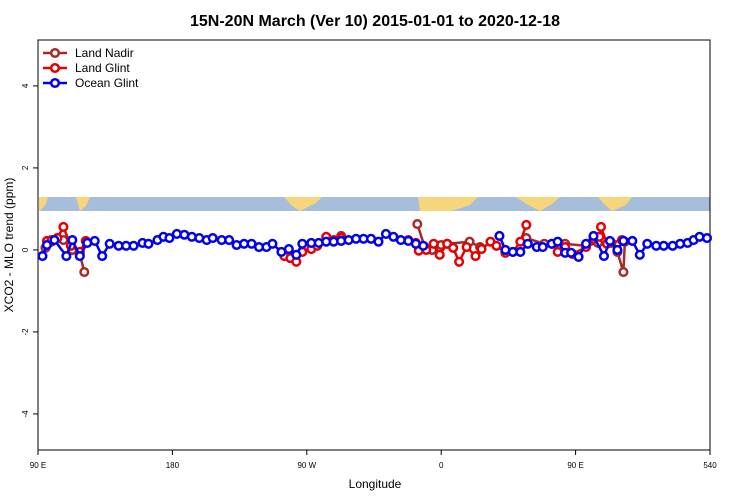 The width and height of the screenshot is (750, 500). What do you see at coordinates (710, 465) in the screenshot?
I see `x-tick-label: 540` at bounding box center [710, 465].